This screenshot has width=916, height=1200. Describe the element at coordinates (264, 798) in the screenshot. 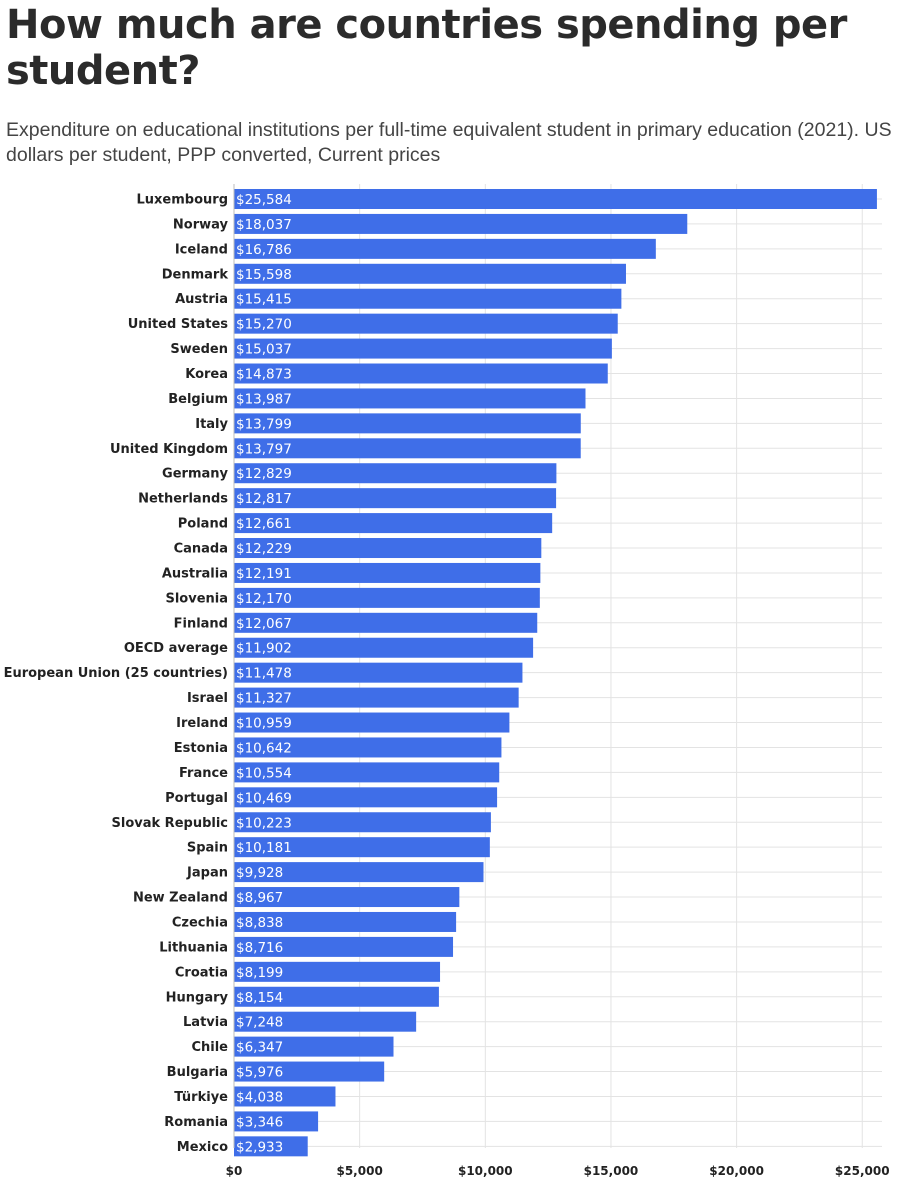

I see `data-label: $10,469` at that location.